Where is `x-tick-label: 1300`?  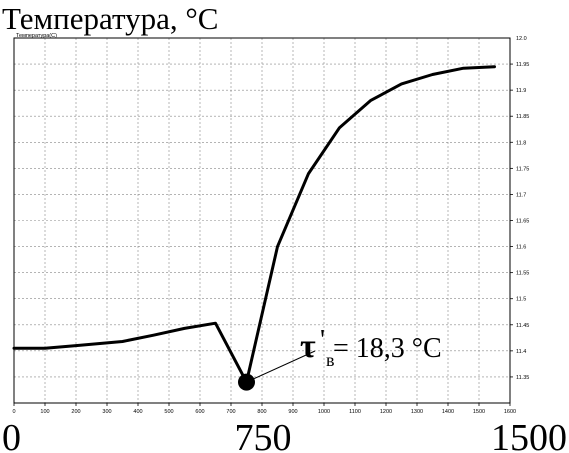
x-tick-label: 1300 is located at coordinates (417, 412).